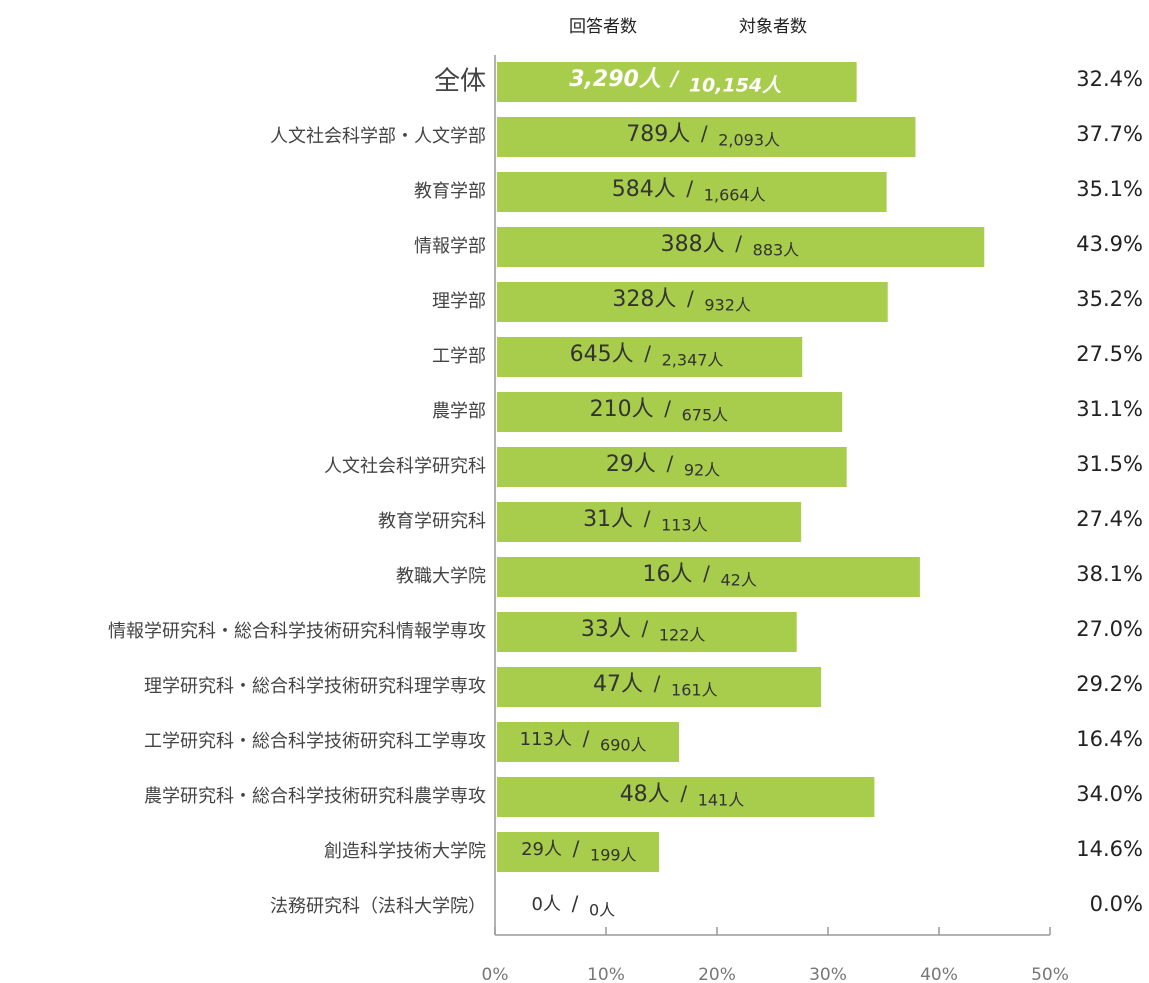 The image size is (1149, 983). I want to click on value-label: 27.0%, so click(1109, 629).